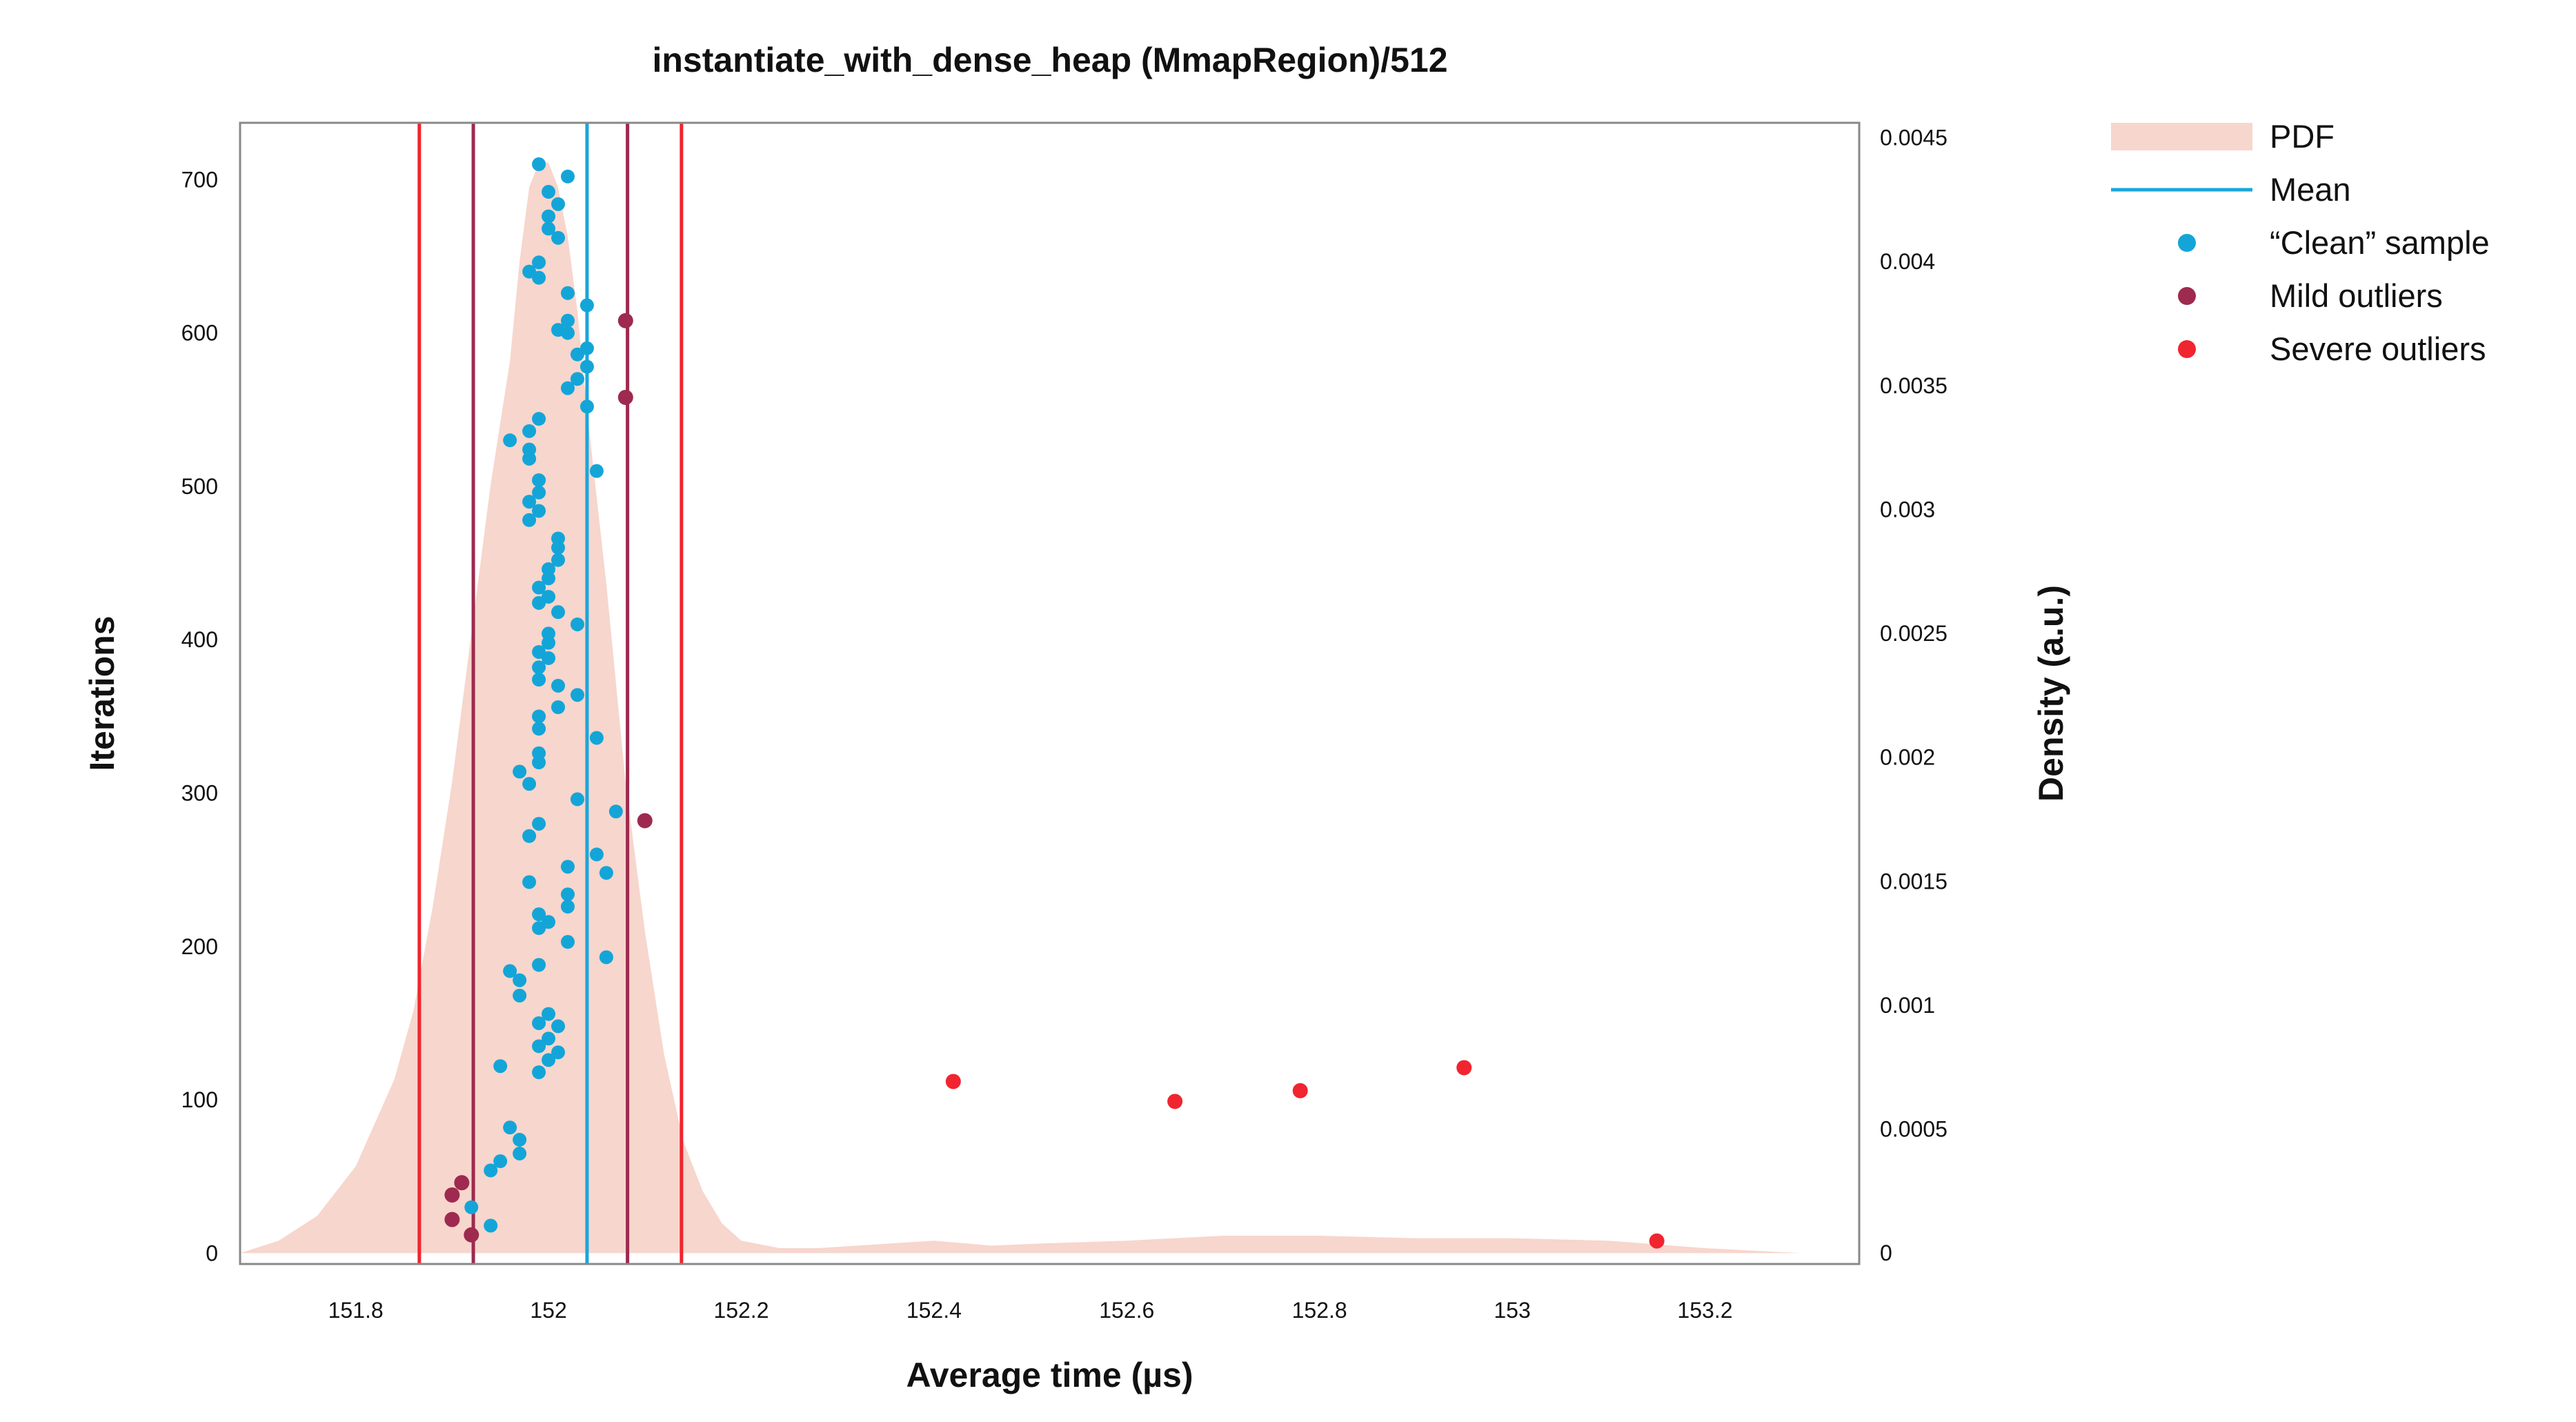 This screenshot has height=1422, width=2576. I want to click on x-tick-label: 151.8, so click(356, 1310).